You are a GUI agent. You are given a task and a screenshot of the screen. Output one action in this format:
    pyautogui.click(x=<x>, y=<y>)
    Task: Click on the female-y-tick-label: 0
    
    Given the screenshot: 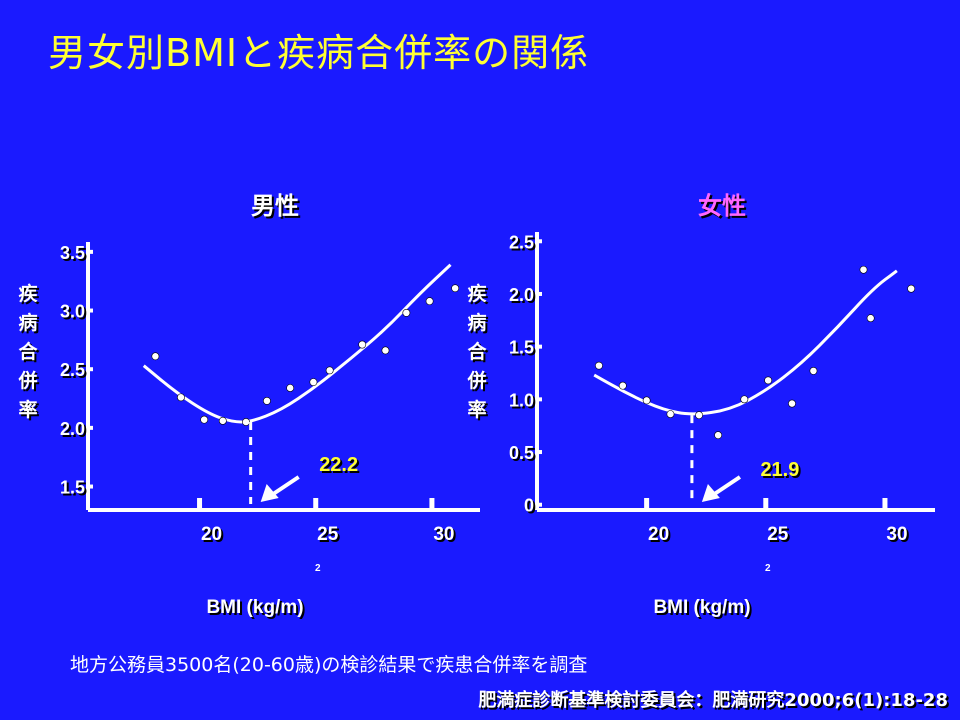 What is the action you would take?
    pyautogui.click(x=529, y=506)
    